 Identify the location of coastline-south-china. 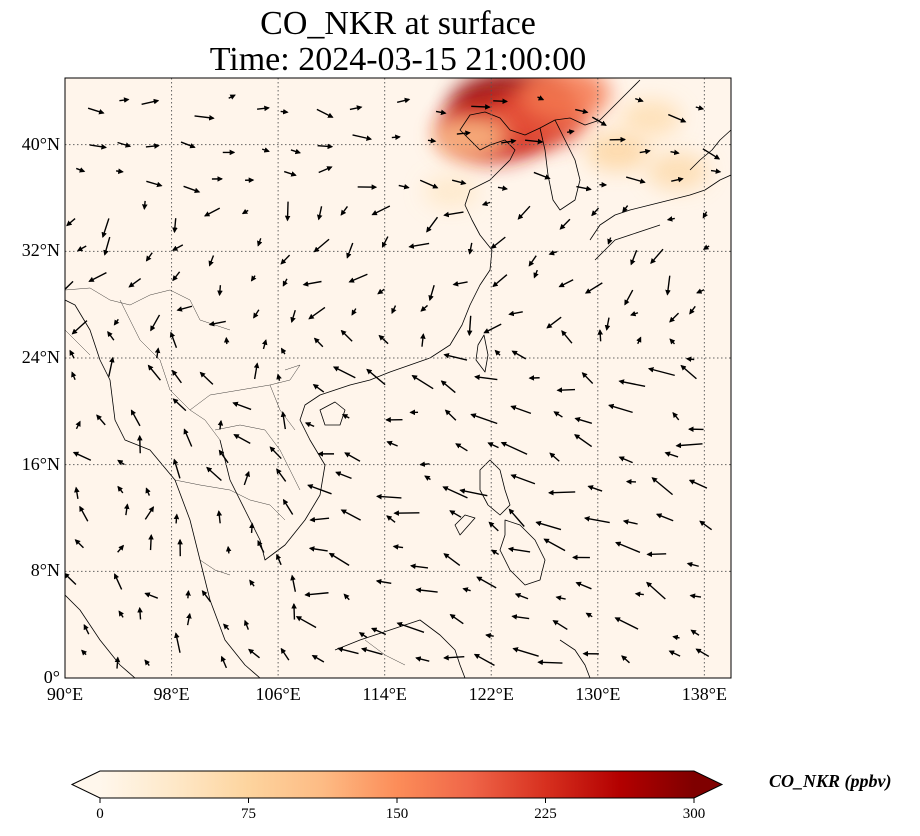
(487, 235).